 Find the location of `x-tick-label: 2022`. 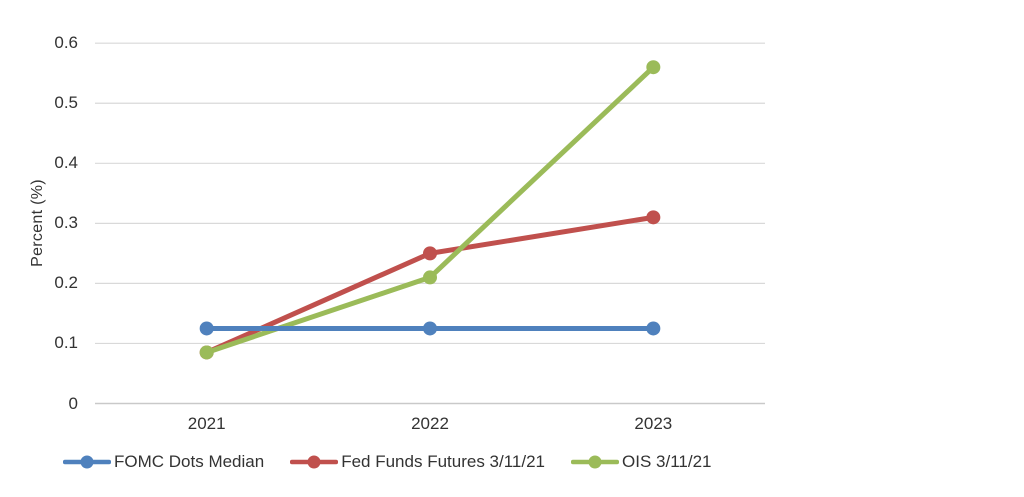

x-tick-label: 2022 is located at coordinates (430, 423).